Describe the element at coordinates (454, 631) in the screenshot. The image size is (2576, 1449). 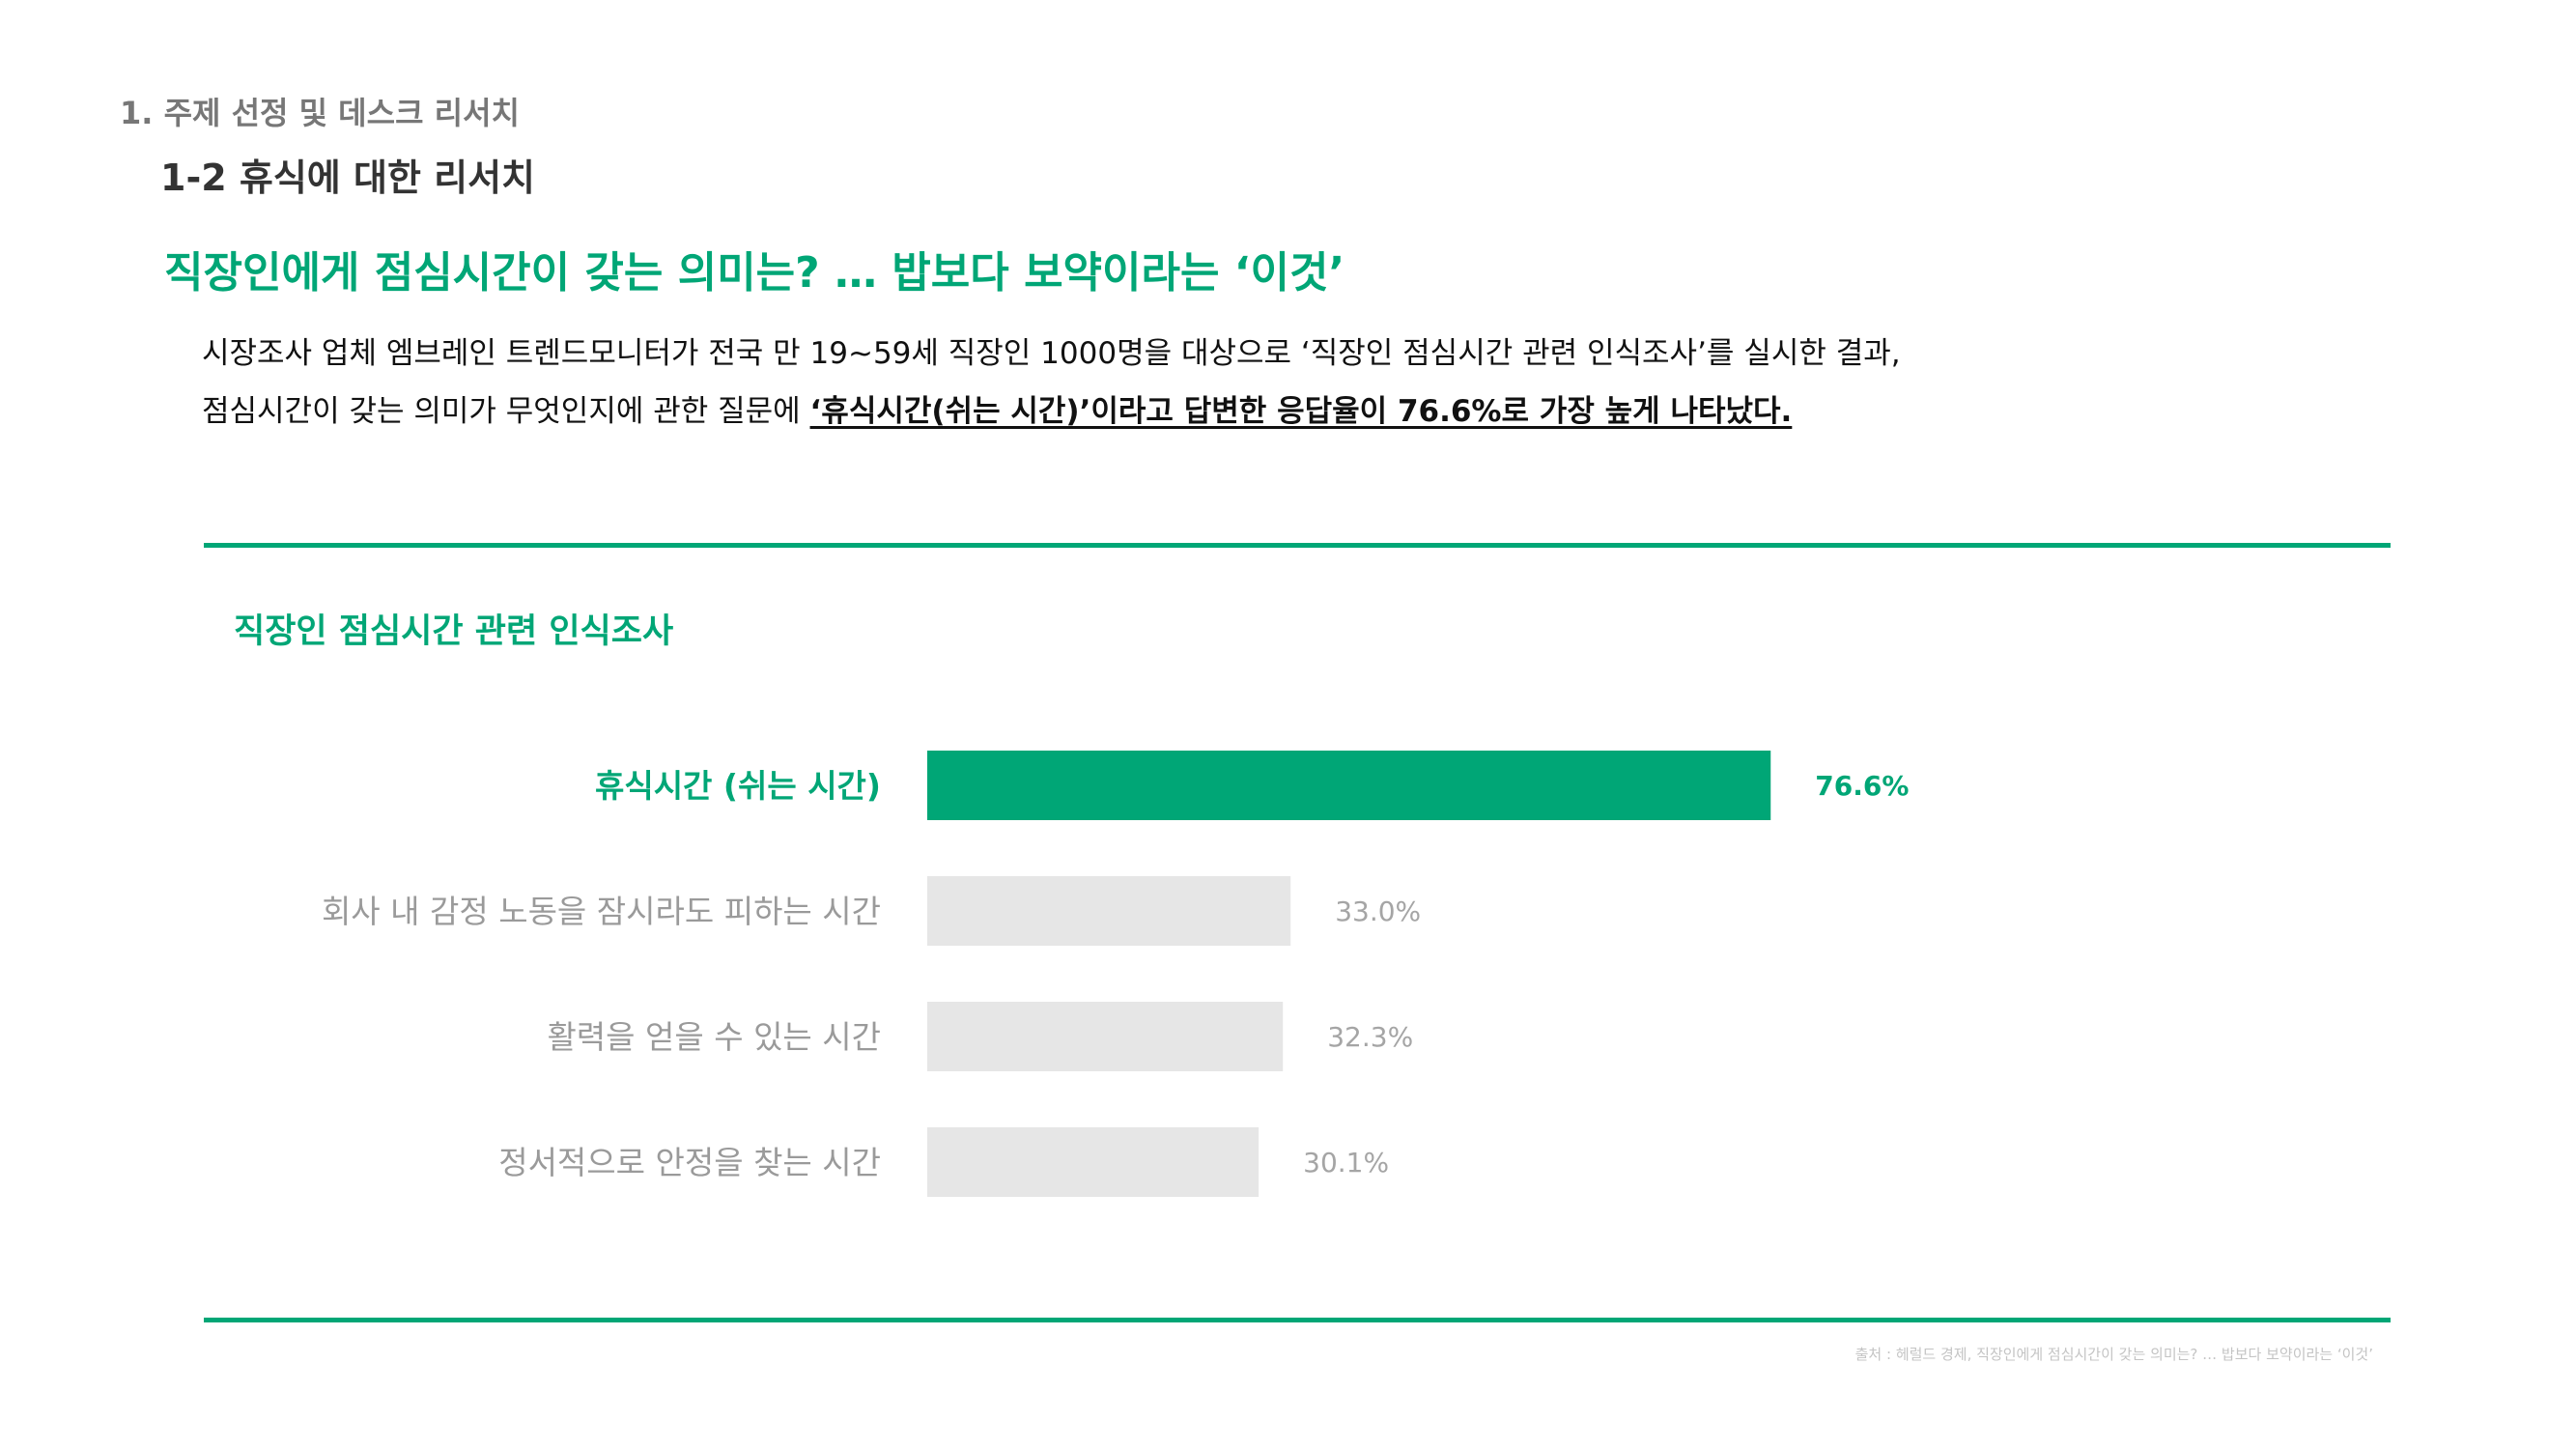
I see `chart-title: 직장인 점심시간 관련 인식조사` at that location.